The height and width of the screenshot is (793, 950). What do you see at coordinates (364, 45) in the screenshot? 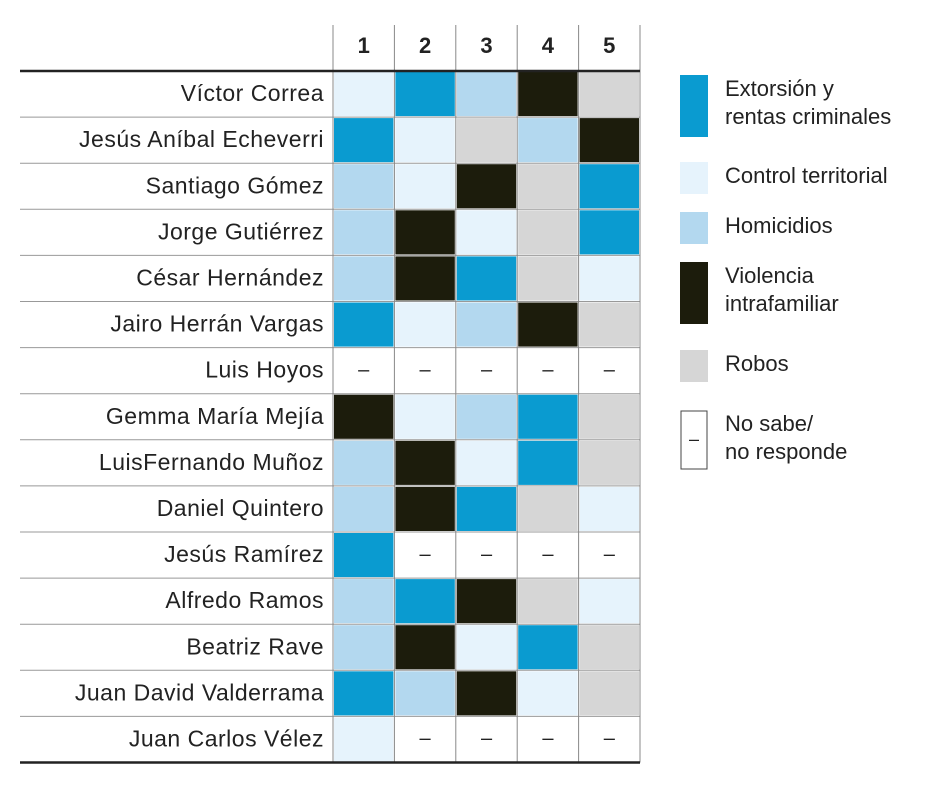
I see `column-header: 1` at bounding box center [364, 45].